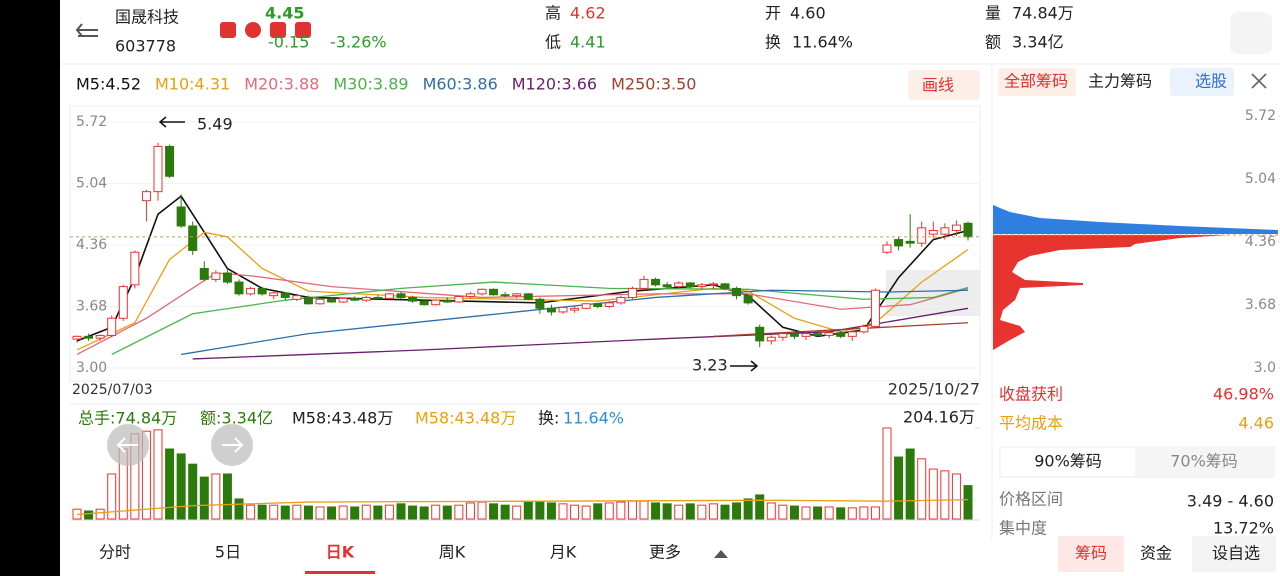 The height and width of the screenshot is (576, 1280). I want to click on segment: 90%筹码, so click(1068, 461).